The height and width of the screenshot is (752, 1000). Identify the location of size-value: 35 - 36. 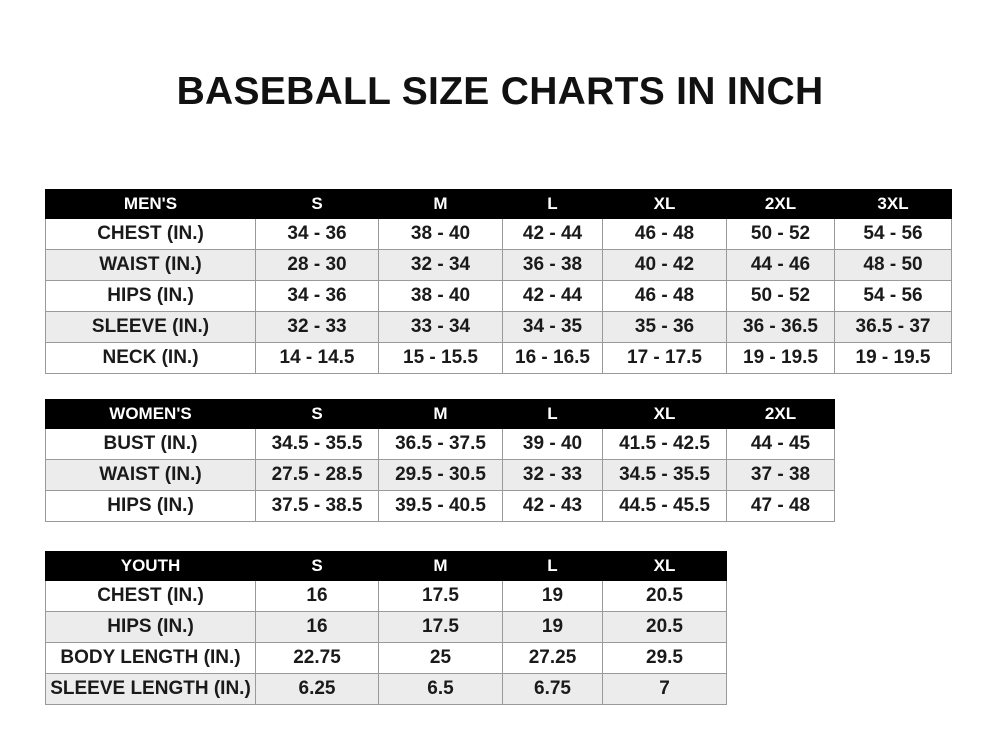
(664, 327).